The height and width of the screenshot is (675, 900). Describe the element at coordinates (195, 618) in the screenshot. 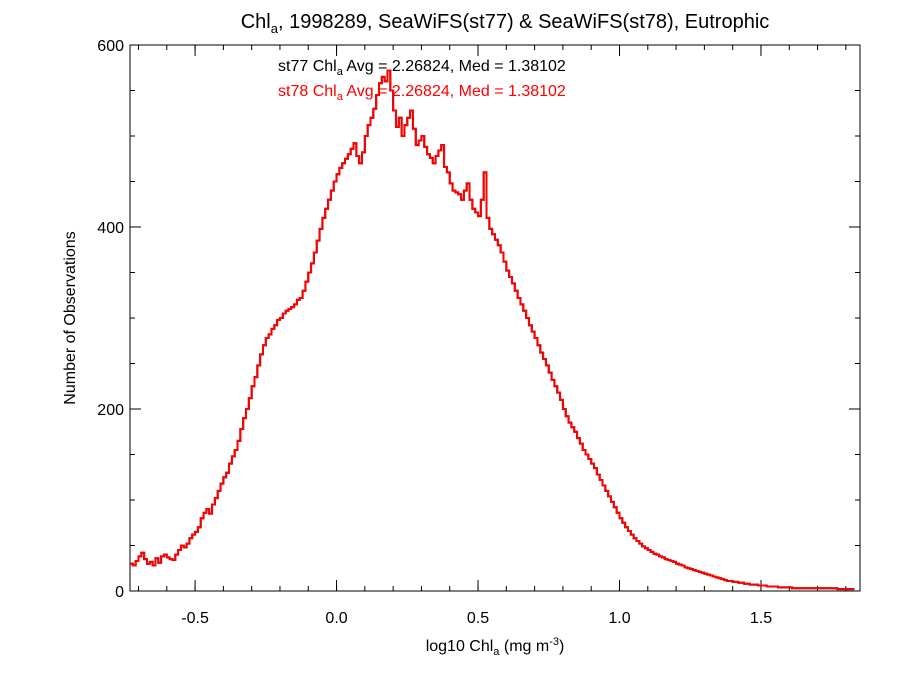

I see `x-tick-label: -0.5` at that location.